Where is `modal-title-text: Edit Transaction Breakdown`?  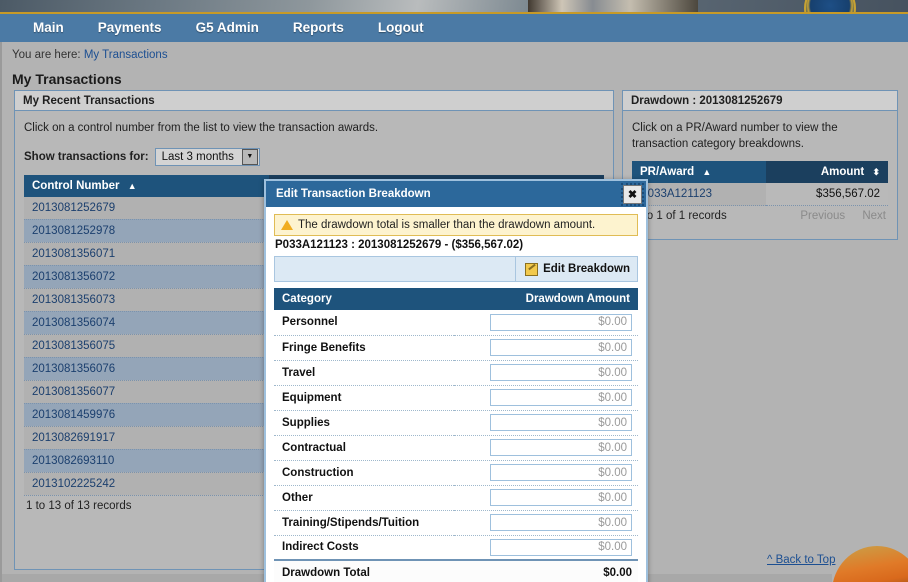
modal-title-text: Edit Transaction Breakdown is located at coordinates (353, 194).